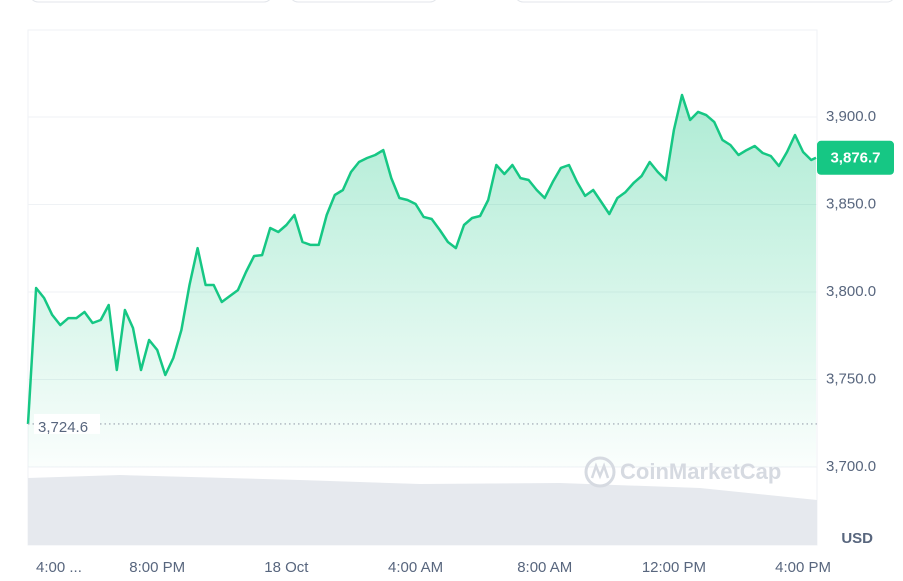 This screenshot has width=903, height=581. Describe the element at coordinates (415, 567) in the screenshot. I see `x-tick-label: 4:00 AM` at that location.